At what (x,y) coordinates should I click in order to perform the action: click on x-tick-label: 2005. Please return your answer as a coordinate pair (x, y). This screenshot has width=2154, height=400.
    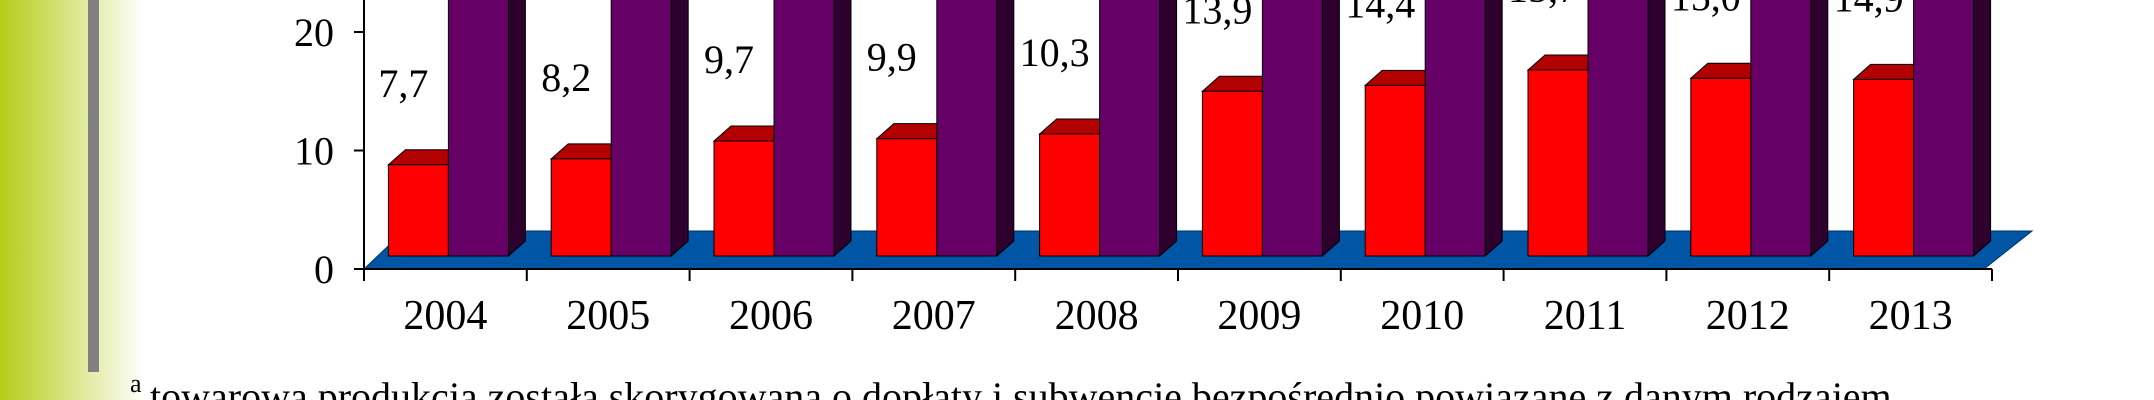
    Looking at the image, I should click on (608, 316).